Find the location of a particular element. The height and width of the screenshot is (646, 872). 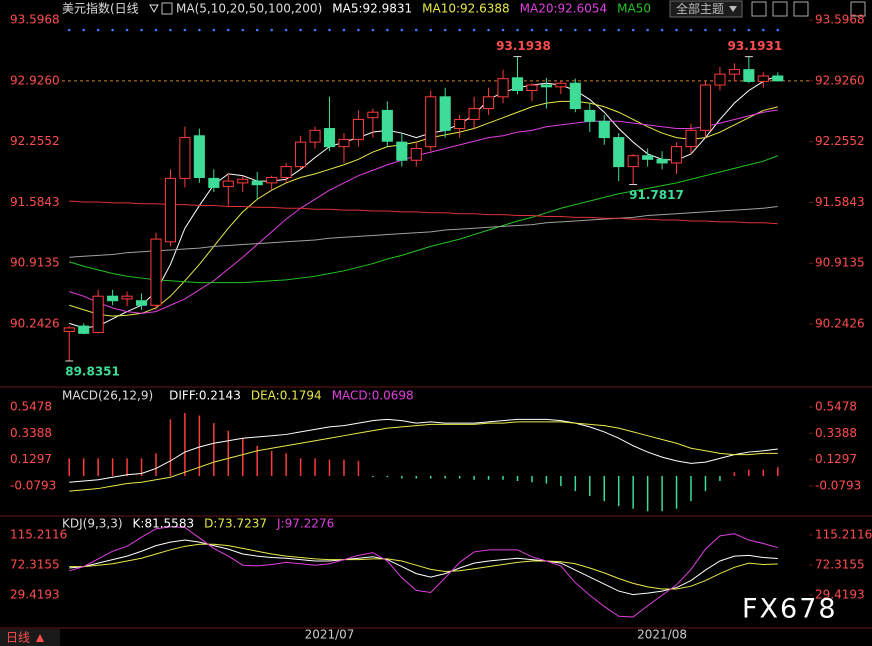

y-tick-label-right: 0.1297 is located at coordinates (836, 459).